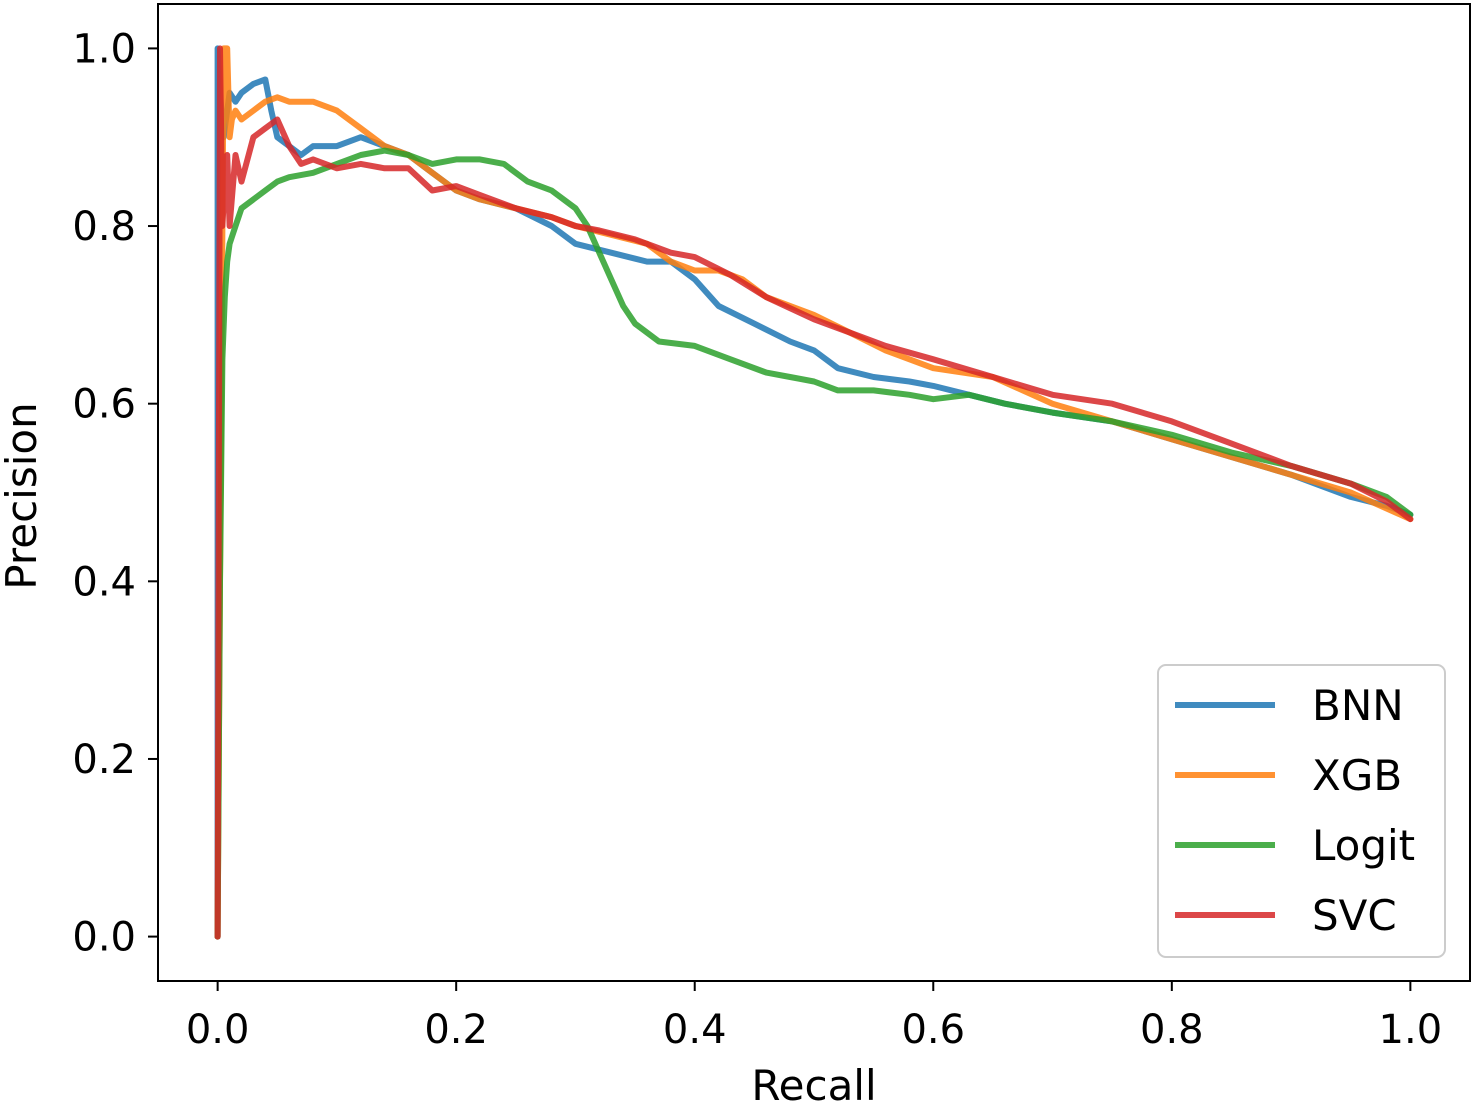  Describe the element at coordinates (456, 1030) in the screenshot. I see `x-tick-label: 0.2` at that location.